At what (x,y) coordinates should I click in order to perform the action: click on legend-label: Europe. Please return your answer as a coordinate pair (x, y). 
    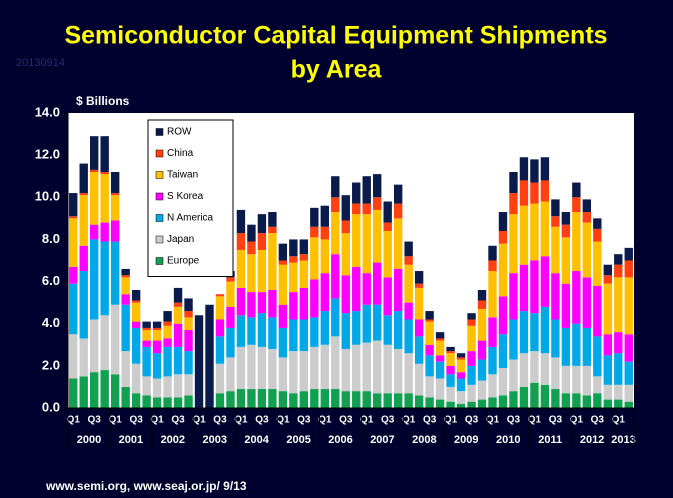
    Looking at the image, I should click on (183, 261).